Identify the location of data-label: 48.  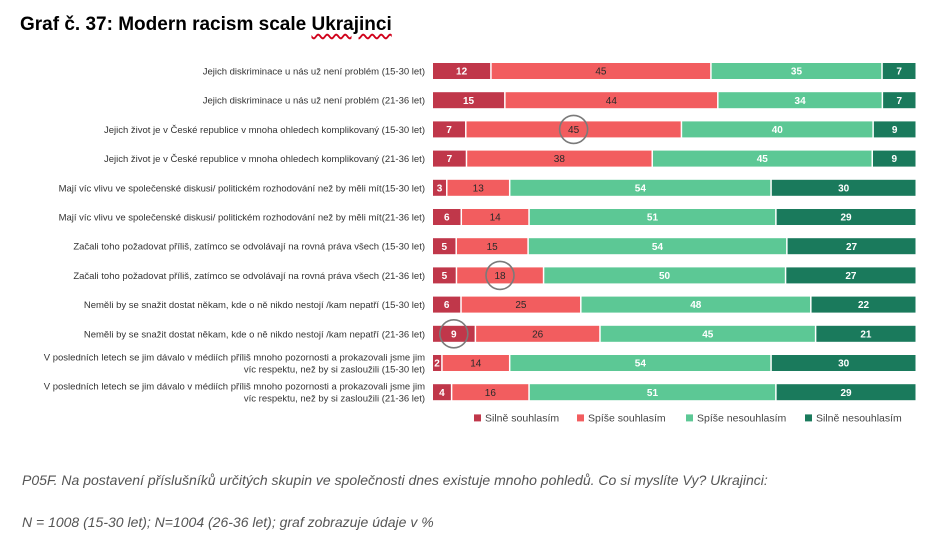
(696, 305).